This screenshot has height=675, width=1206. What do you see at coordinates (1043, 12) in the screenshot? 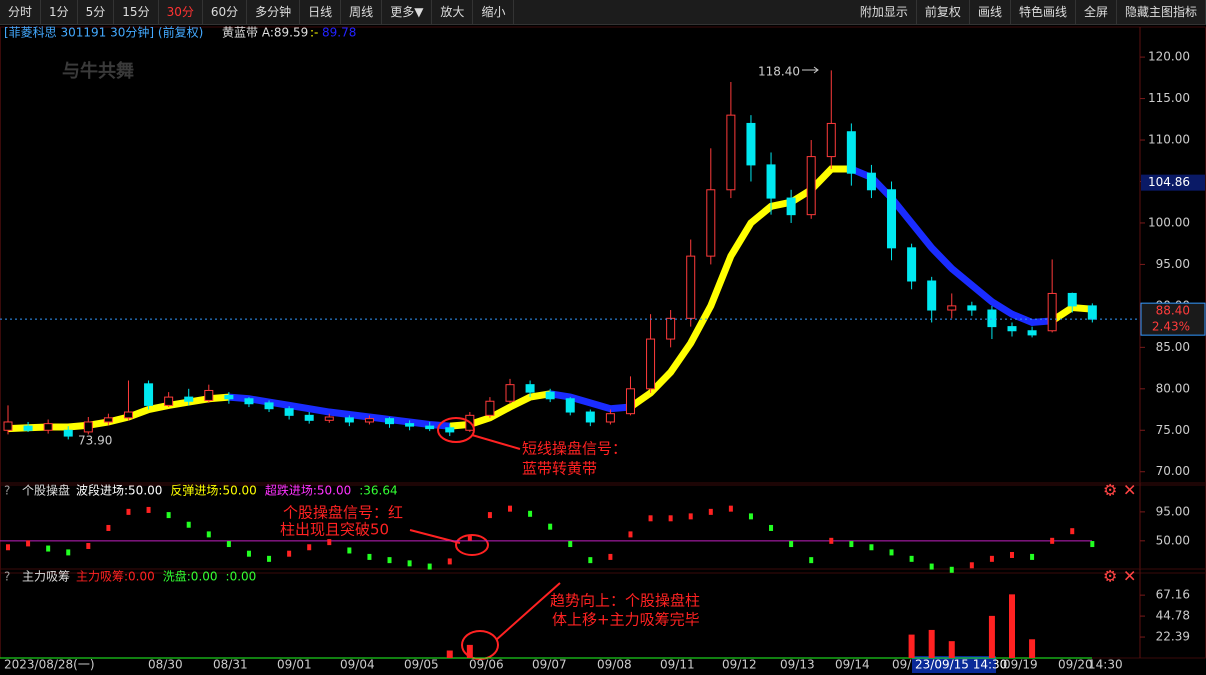
I see `toolbar-button: 特色画线` at bounding box center [1043, 12].